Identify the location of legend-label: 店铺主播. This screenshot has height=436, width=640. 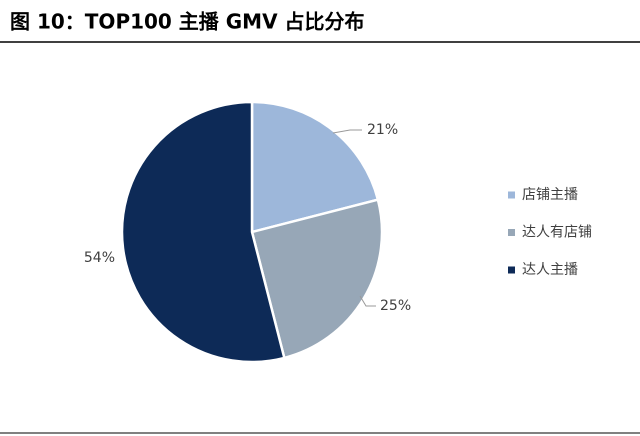
(550, 195).